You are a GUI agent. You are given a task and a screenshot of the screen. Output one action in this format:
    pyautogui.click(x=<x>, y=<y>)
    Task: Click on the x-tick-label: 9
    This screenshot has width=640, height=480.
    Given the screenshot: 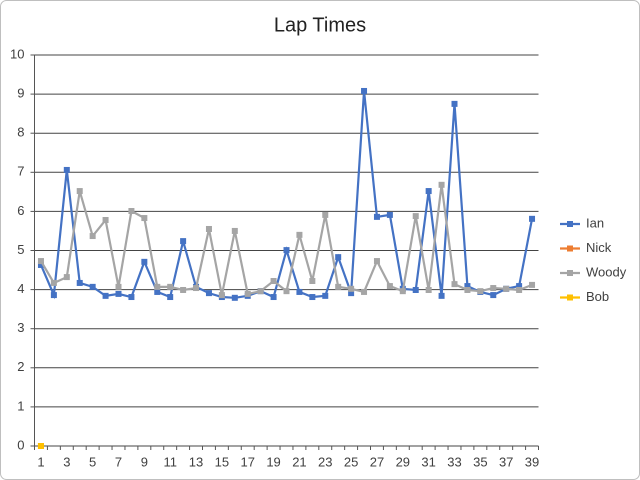 What is the action you would take?
    pyautogui.click(x=144, y=461)
    